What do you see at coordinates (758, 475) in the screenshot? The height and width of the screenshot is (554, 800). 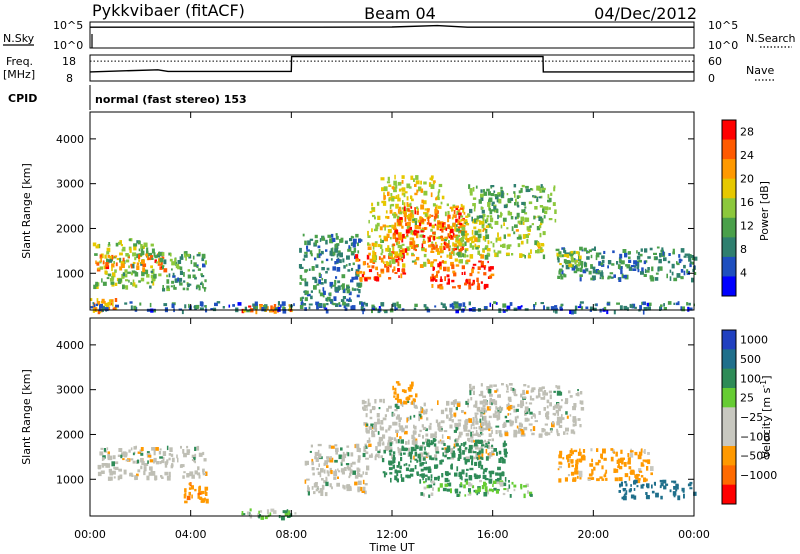 I see `velocity-cbar-tick: −1000` at bounding box center [758, 475].